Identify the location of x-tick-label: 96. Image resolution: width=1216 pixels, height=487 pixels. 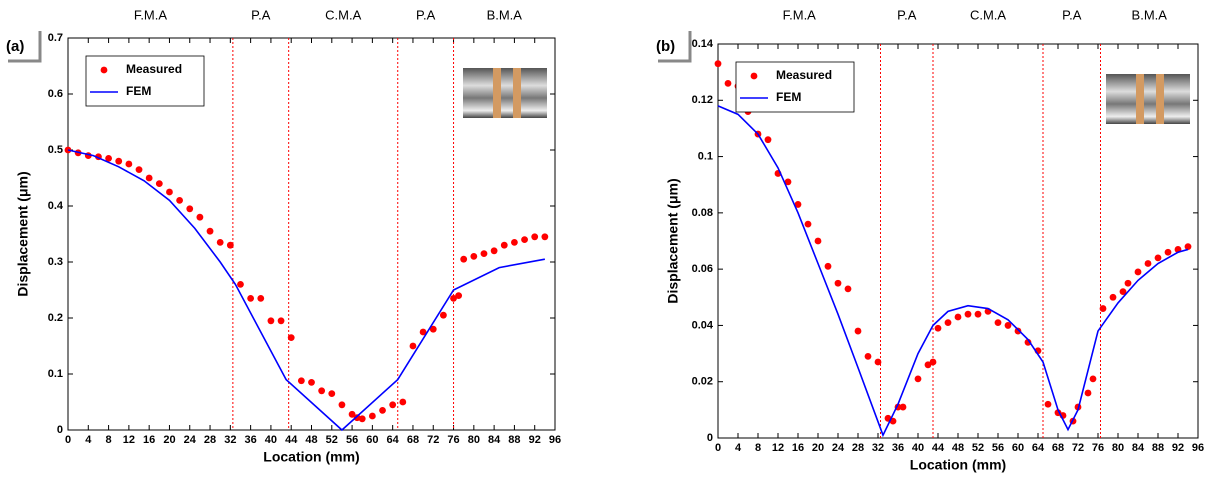
(555, 440).